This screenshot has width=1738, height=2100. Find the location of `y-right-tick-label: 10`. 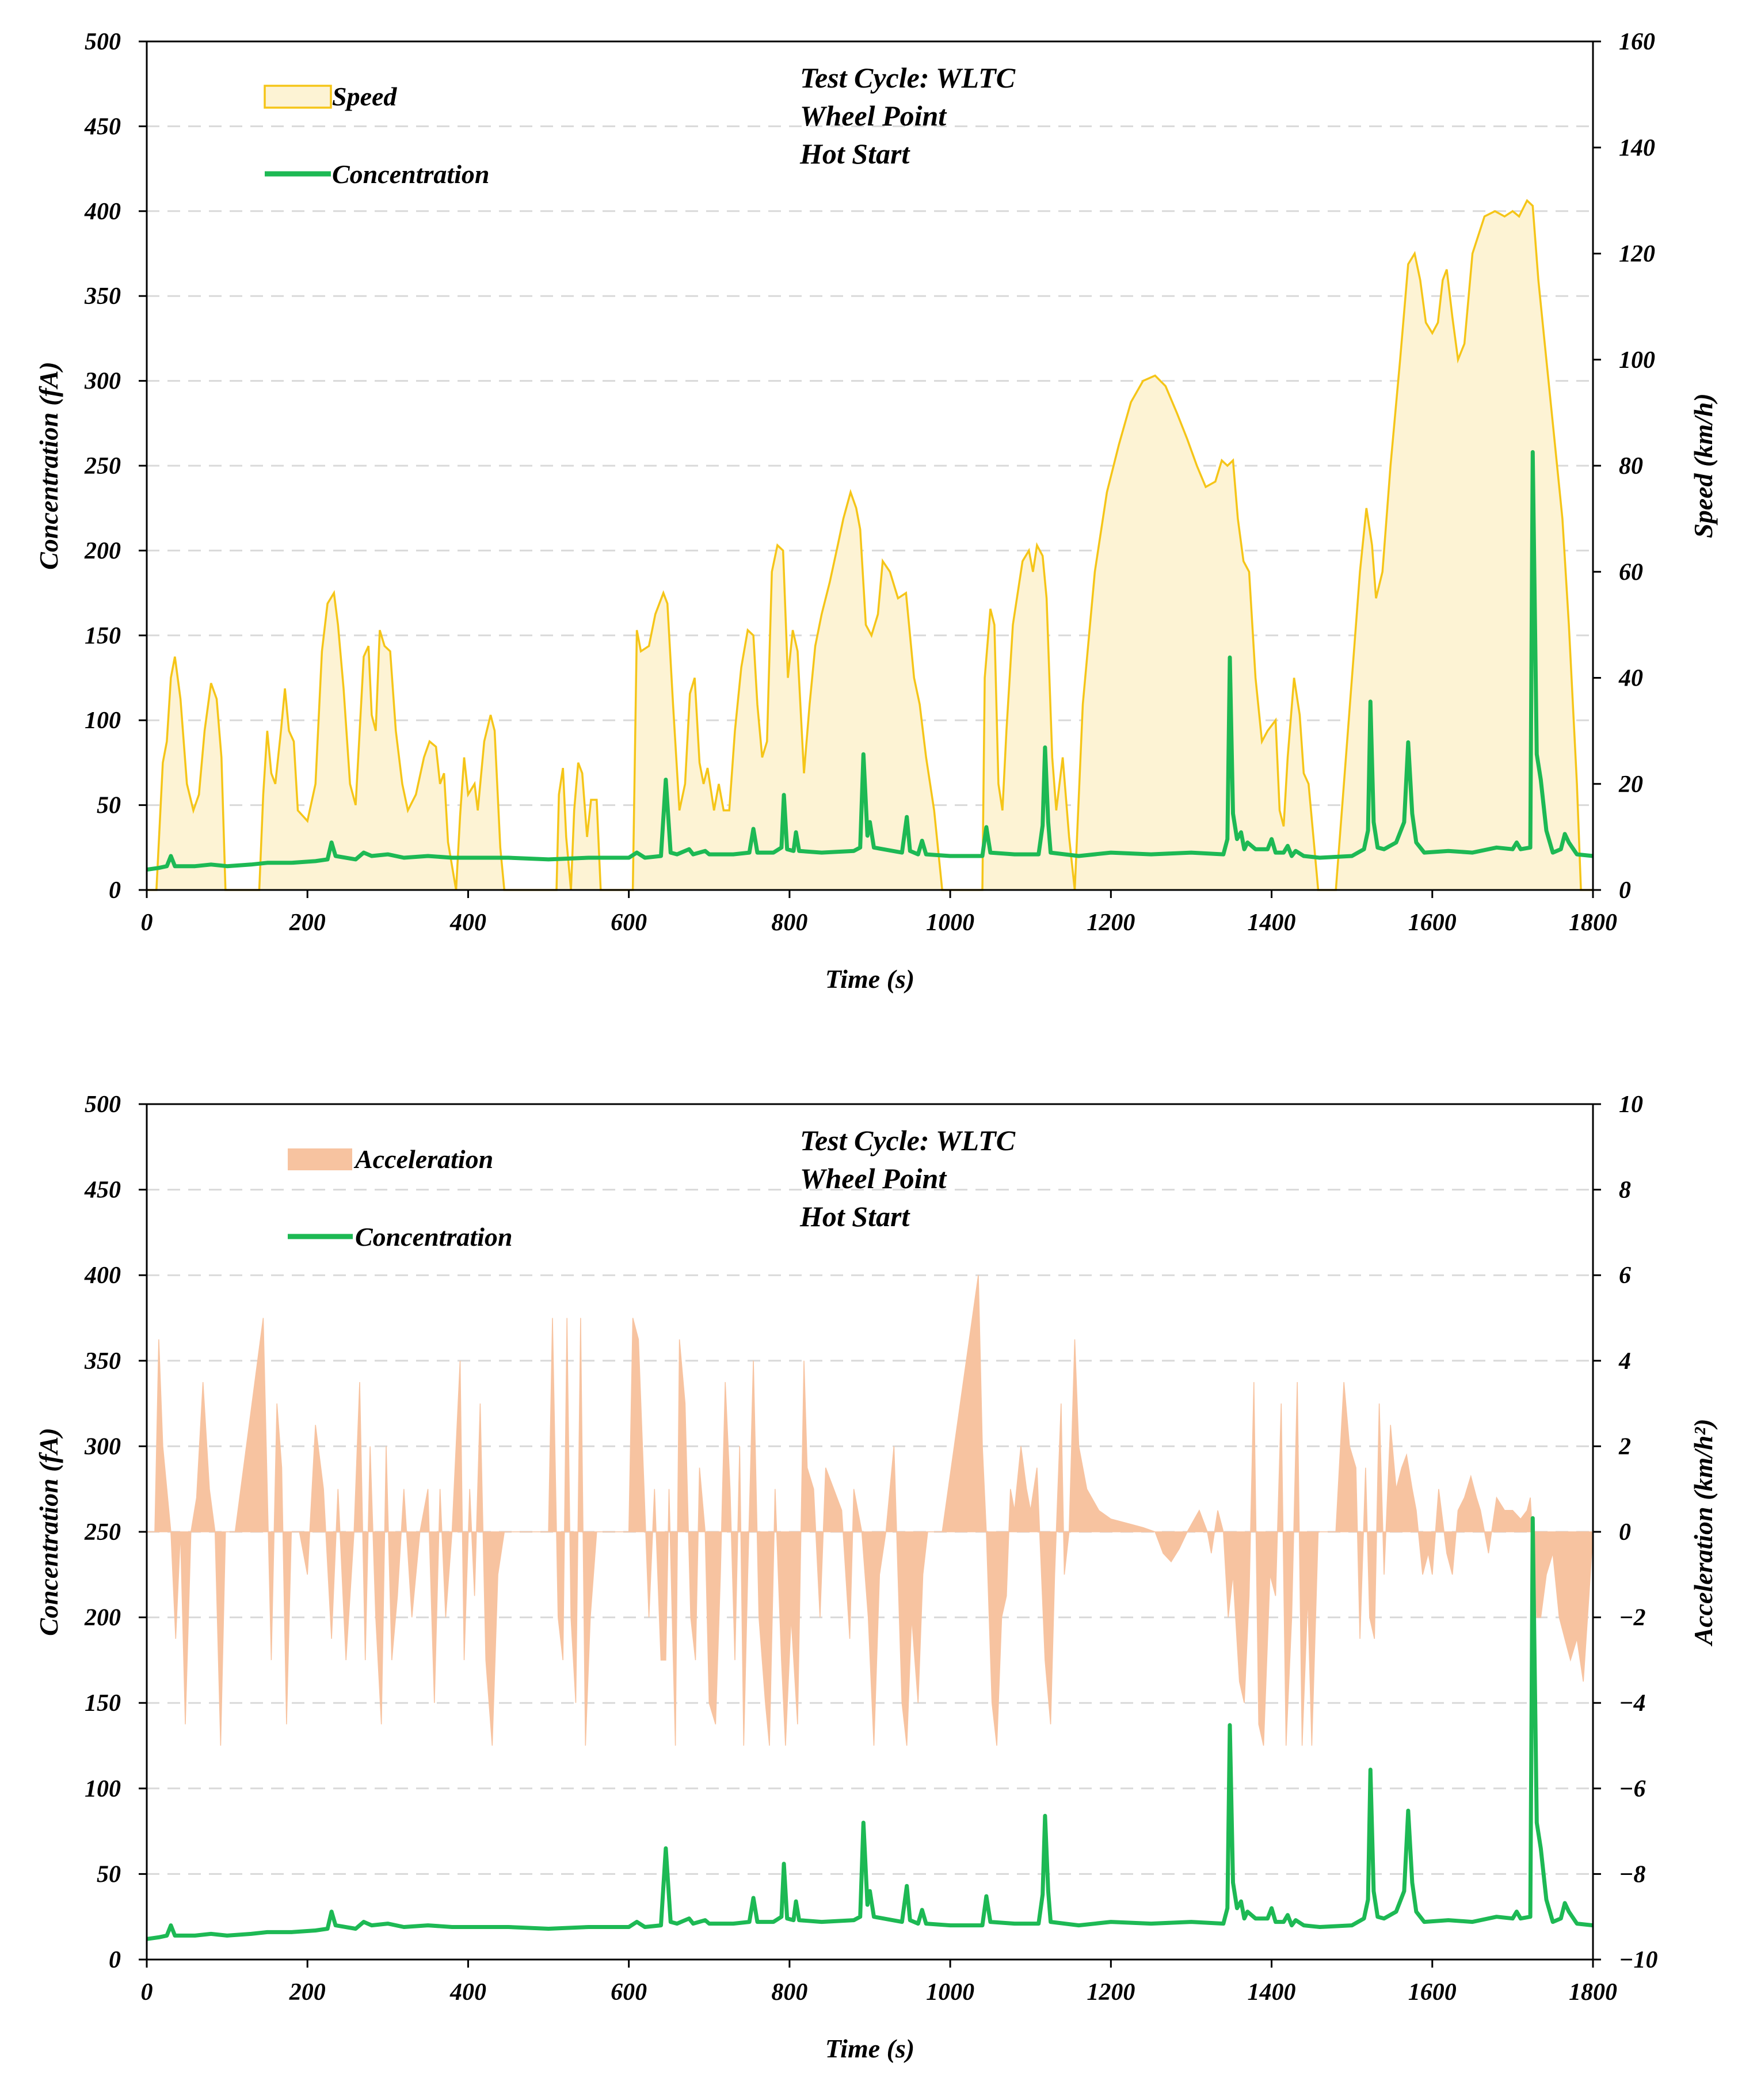

y-right-tick-label: 10 is located at coordinates (1631, 1104).